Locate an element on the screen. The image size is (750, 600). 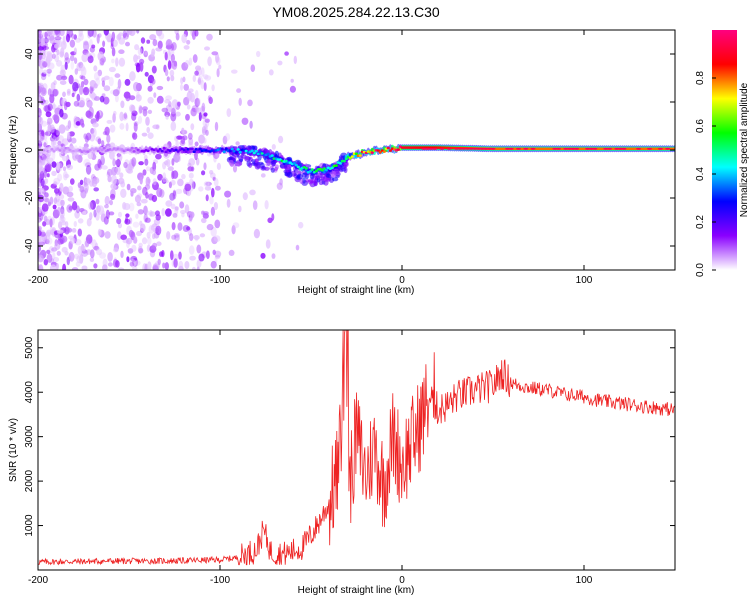
y-tick-label: 20 is located at coordinates (29, 102).